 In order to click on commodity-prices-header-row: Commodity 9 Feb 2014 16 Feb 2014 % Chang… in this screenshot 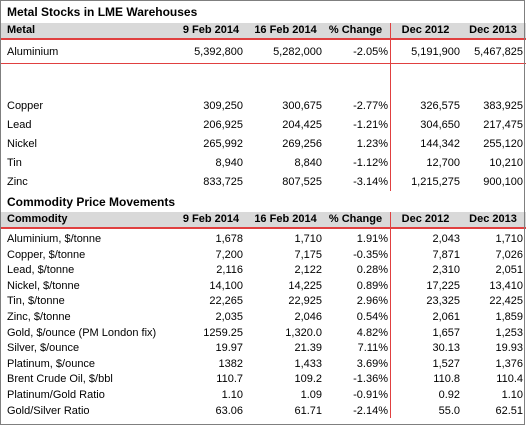, I will do `click(263, 220)`.